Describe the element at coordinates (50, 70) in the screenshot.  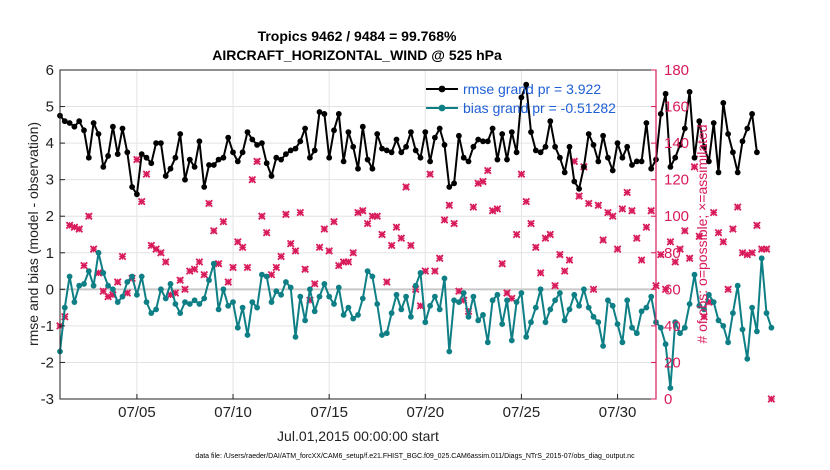
I see `y-left-tick-label-9: 6` at that location.